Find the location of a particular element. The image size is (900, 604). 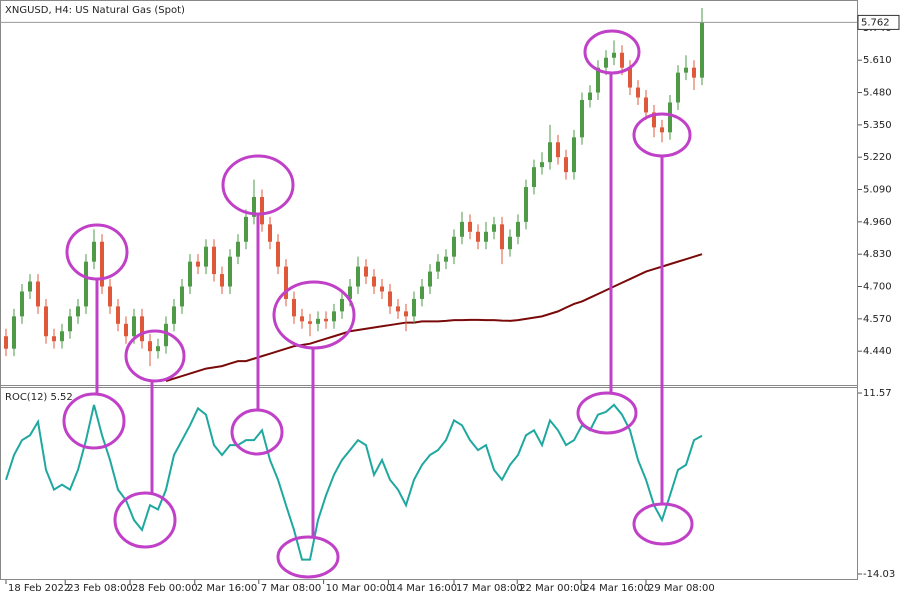

x-tick-label: 10 Mar 00:00 is located at coordinates (359, 588).